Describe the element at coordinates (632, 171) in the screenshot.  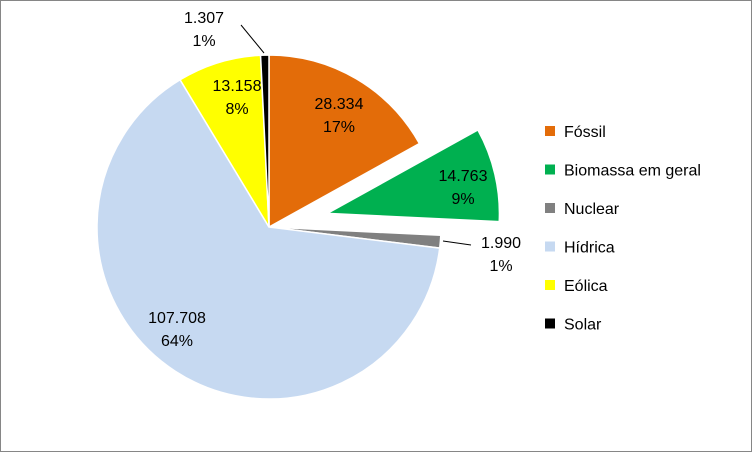
I see `legend-label-biomassa-em-geral: Biomassa em geral` at that location.